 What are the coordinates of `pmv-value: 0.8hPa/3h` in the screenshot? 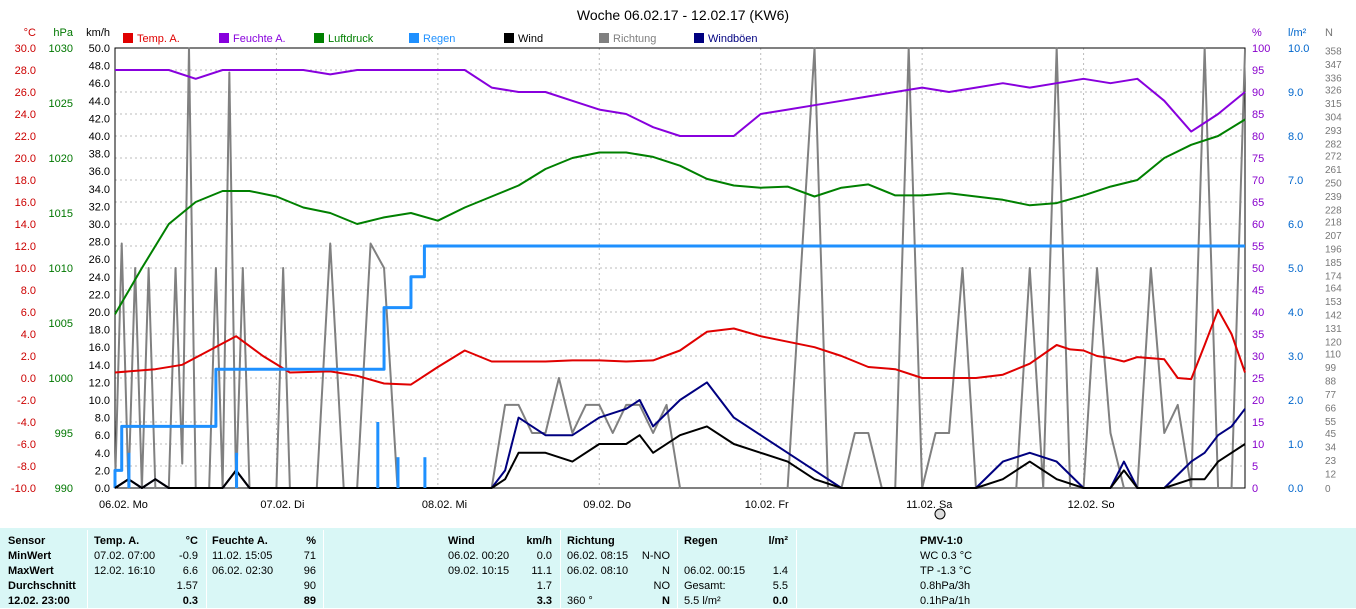 It's located at (945, 586).